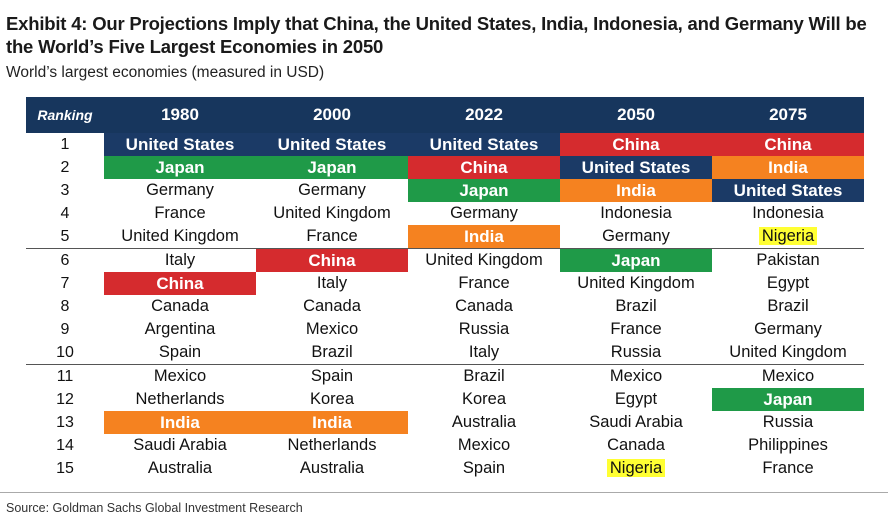 This screenshot has height=519, width=888. Describe the element at coordinates (788, 445) in the screenshot. I see `country-cell: Philippines` at that location.